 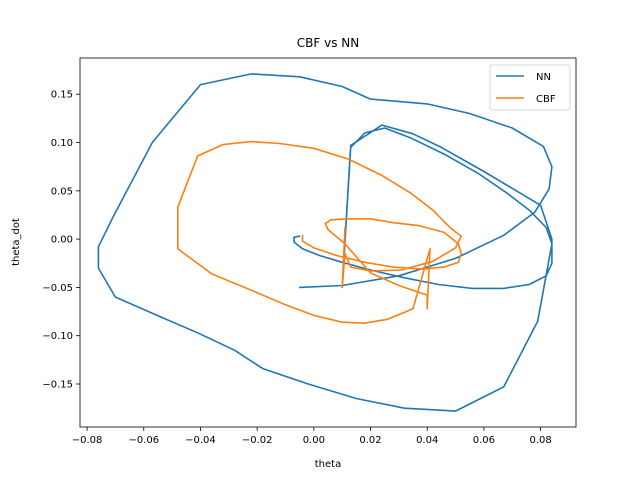 I want to click on y-tick-label: 0.00, so click(x=62, y=240).